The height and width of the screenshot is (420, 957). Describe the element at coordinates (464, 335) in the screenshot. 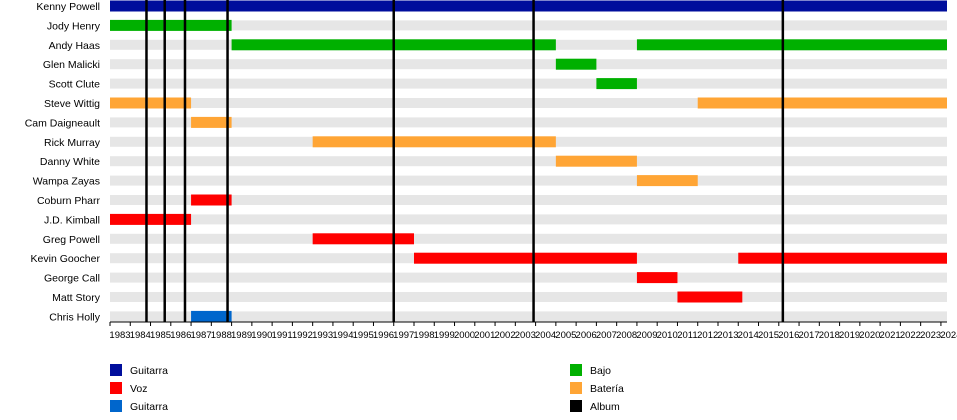

I see `x-tick-label: 2000` at that location.